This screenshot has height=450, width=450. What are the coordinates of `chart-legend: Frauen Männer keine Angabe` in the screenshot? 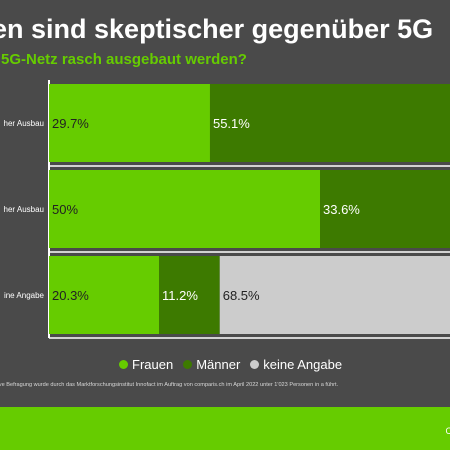 It's located at (230, 364).